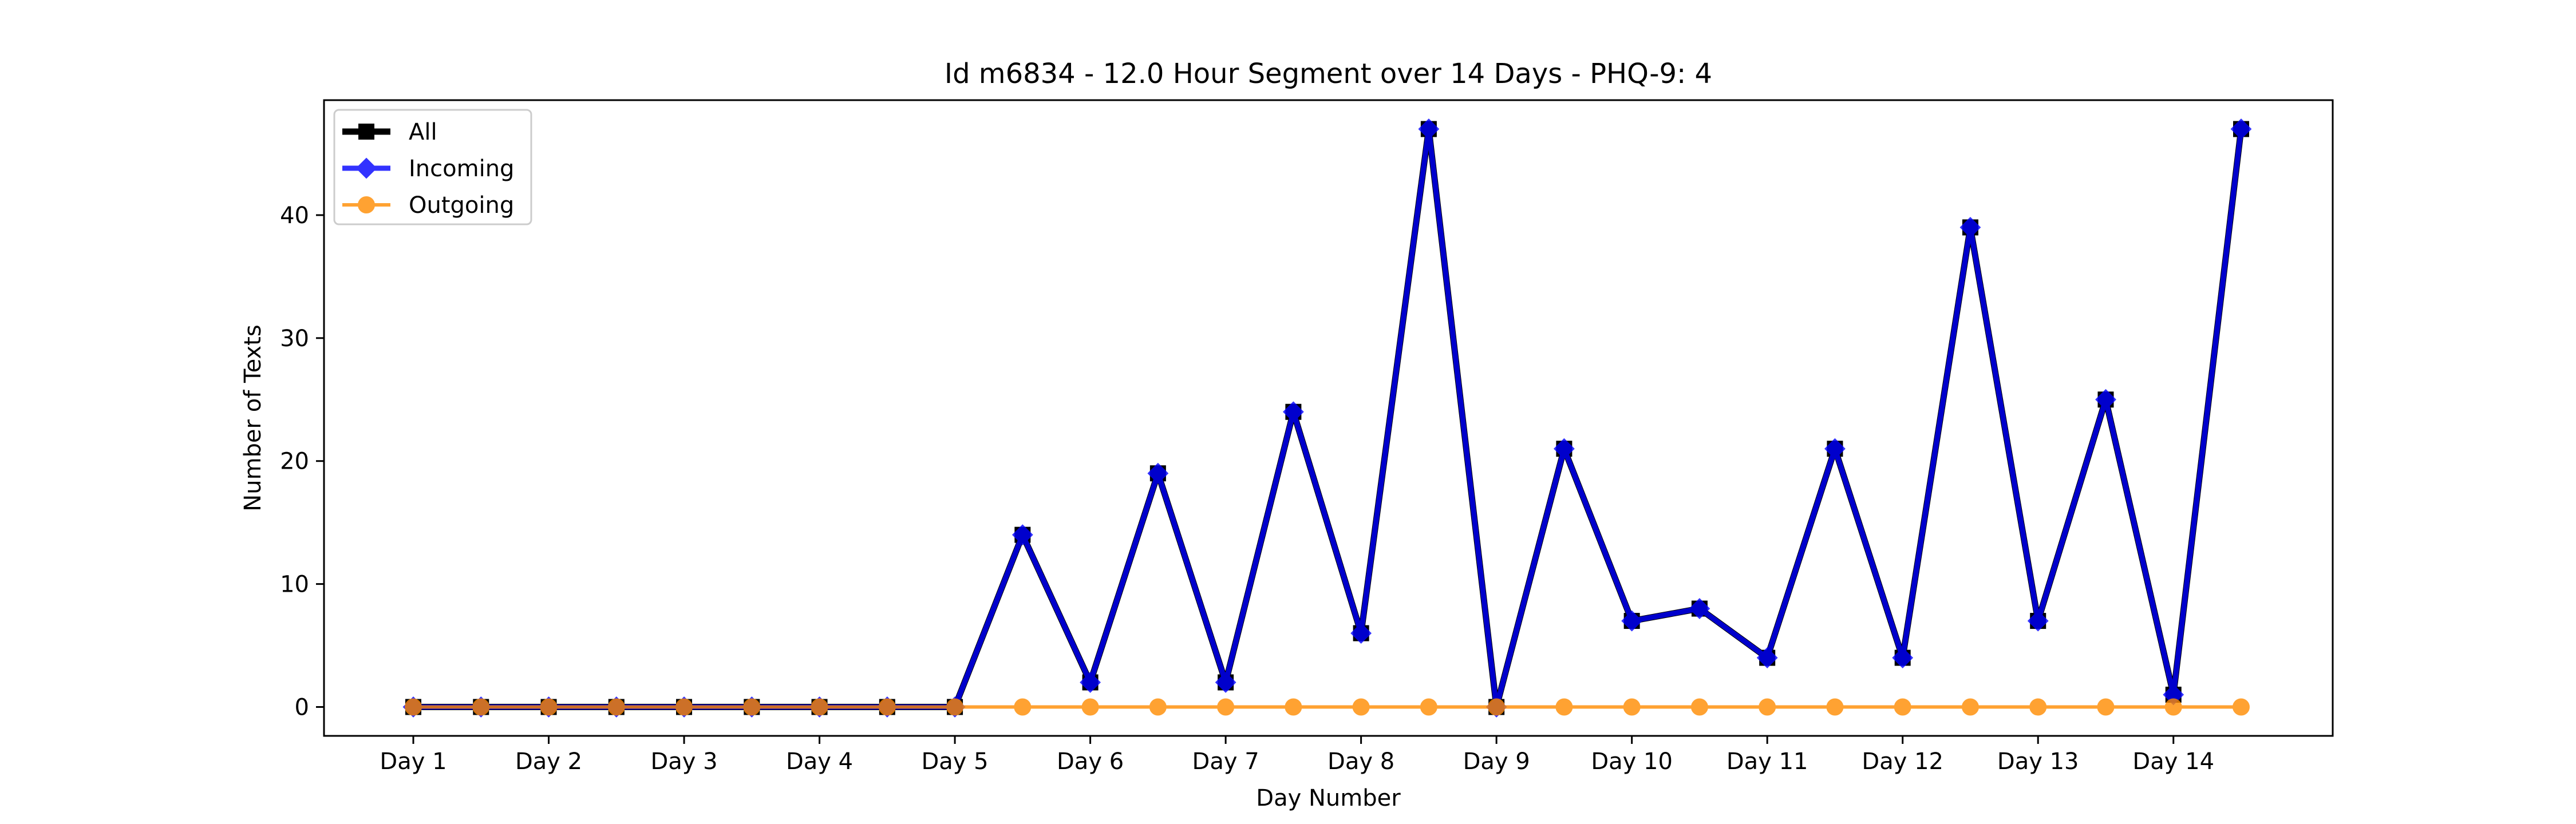  I want to click on x-tick-label: Day 8, so click(1361, 761).